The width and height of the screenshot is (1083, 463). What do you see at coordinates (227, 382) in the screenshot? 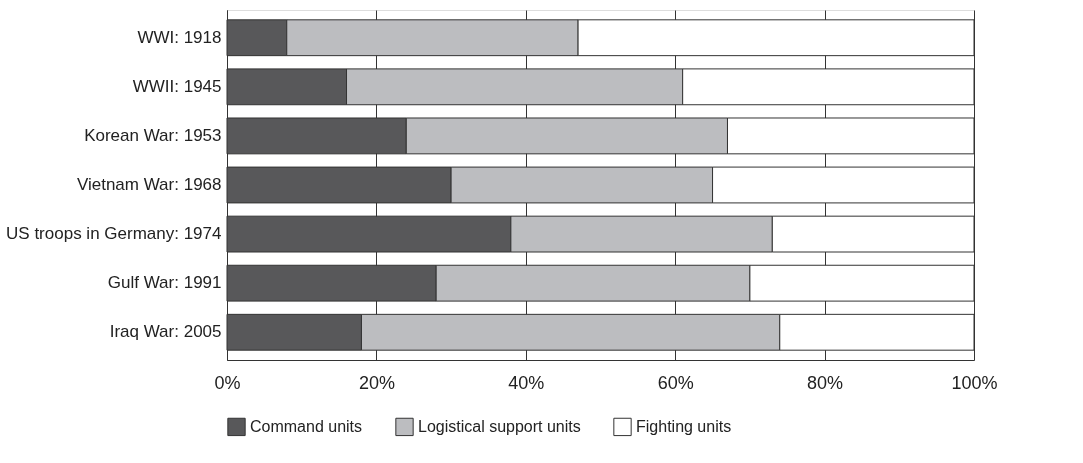
I see `x-tick-label: 0%` at bounding box center [227, 382].